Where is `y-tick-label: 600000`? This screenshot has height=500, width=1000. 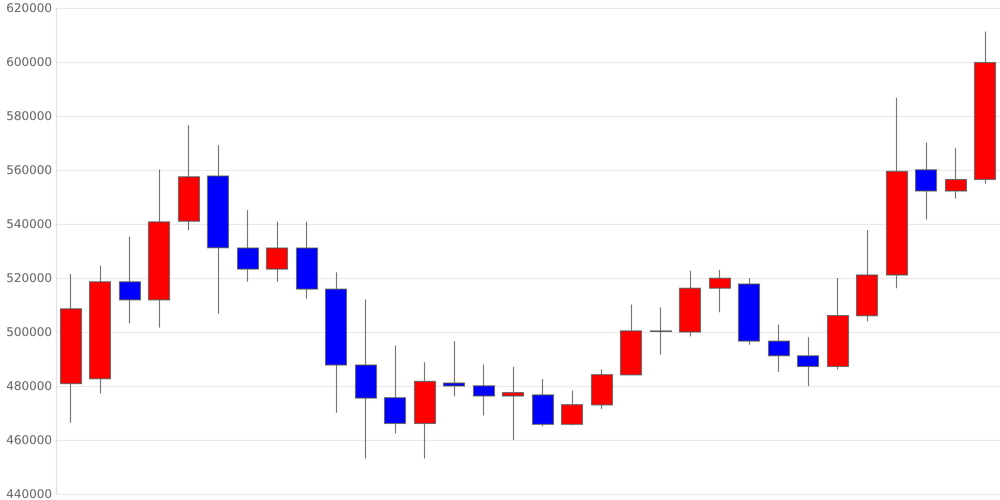 y-tick-label: 600000 is located at coordinates (29, 62).